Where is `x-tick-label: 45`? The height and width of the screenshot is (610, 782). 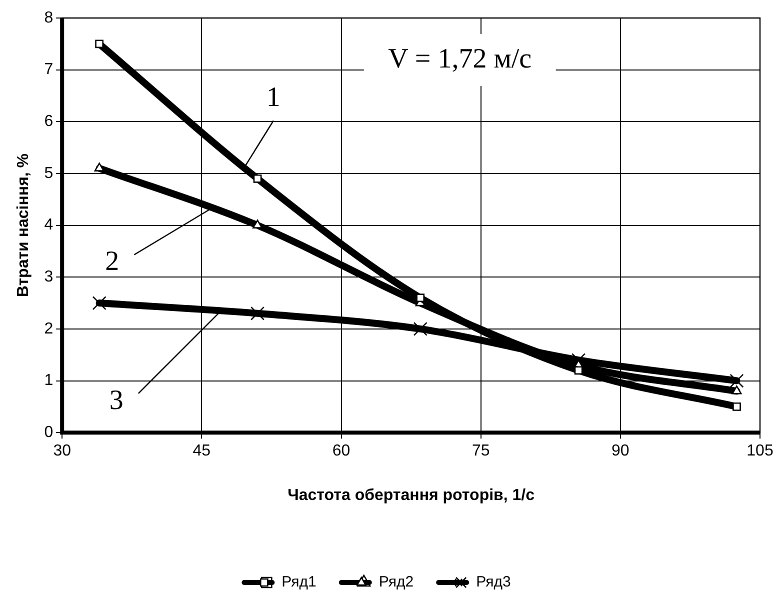 x-tick-label: 45 is located at coordinates (201, 451).